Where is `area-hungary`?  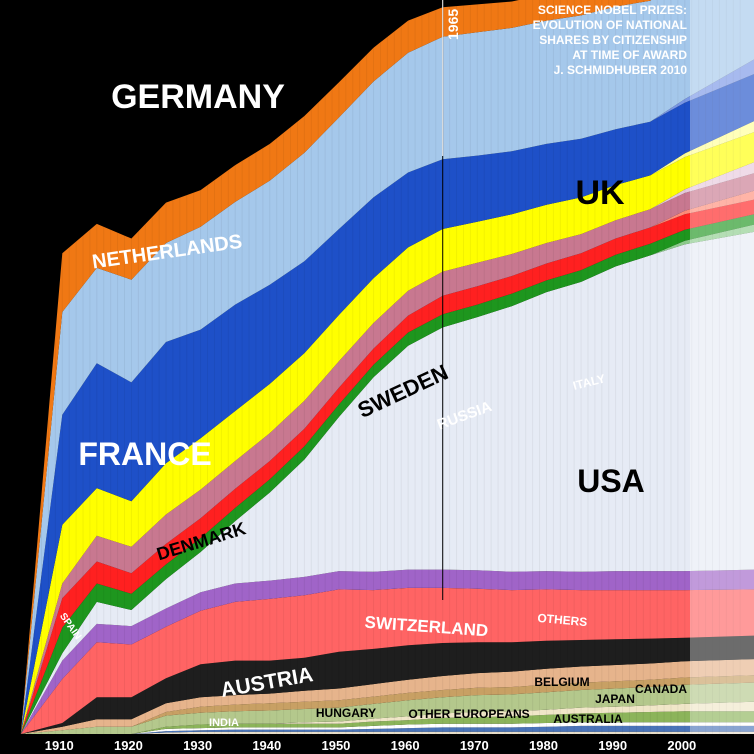 area-hungary is located at coordinates (377, 704).